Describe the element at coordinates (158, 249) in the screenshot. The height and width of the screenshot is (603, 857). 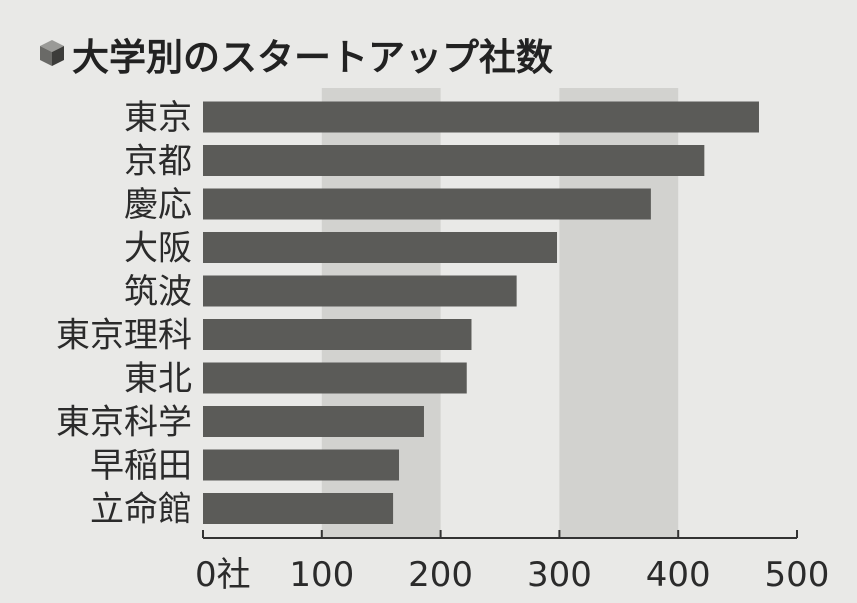
I see `category-label: 大阪` at that location.